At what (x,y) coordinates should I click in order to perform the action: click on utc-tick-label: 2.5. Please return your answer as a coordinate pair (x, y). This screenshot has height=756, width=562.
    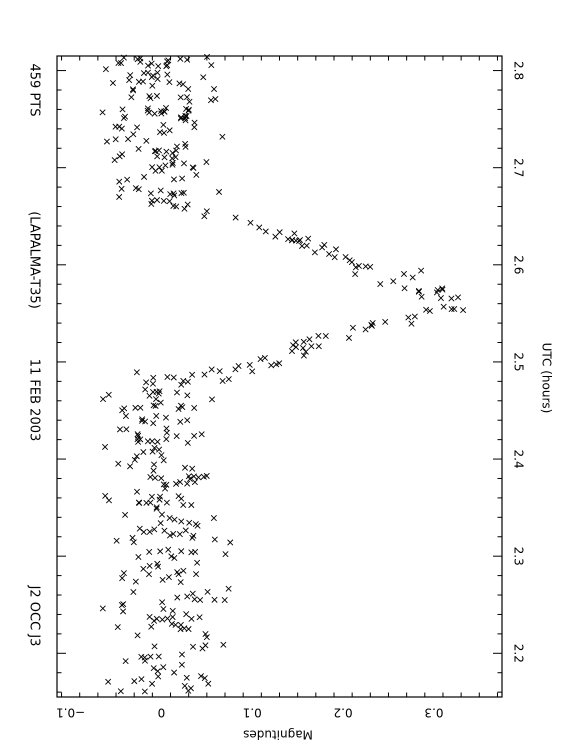
    Looking at the image, I should click on (519, 361).